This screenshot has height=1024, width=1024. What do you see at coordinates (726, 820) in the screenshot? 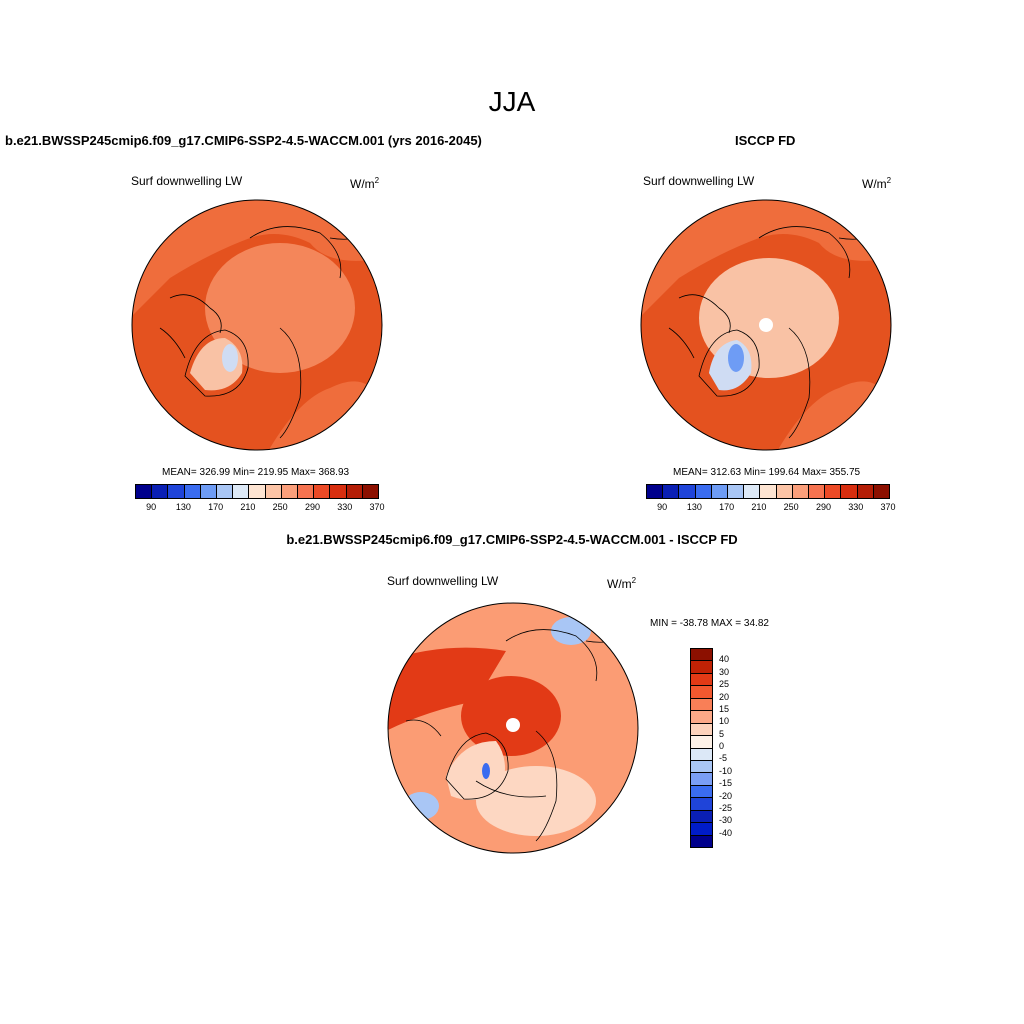
I see `colorbar-tick-label: -30` at bounding box center [726, 820].